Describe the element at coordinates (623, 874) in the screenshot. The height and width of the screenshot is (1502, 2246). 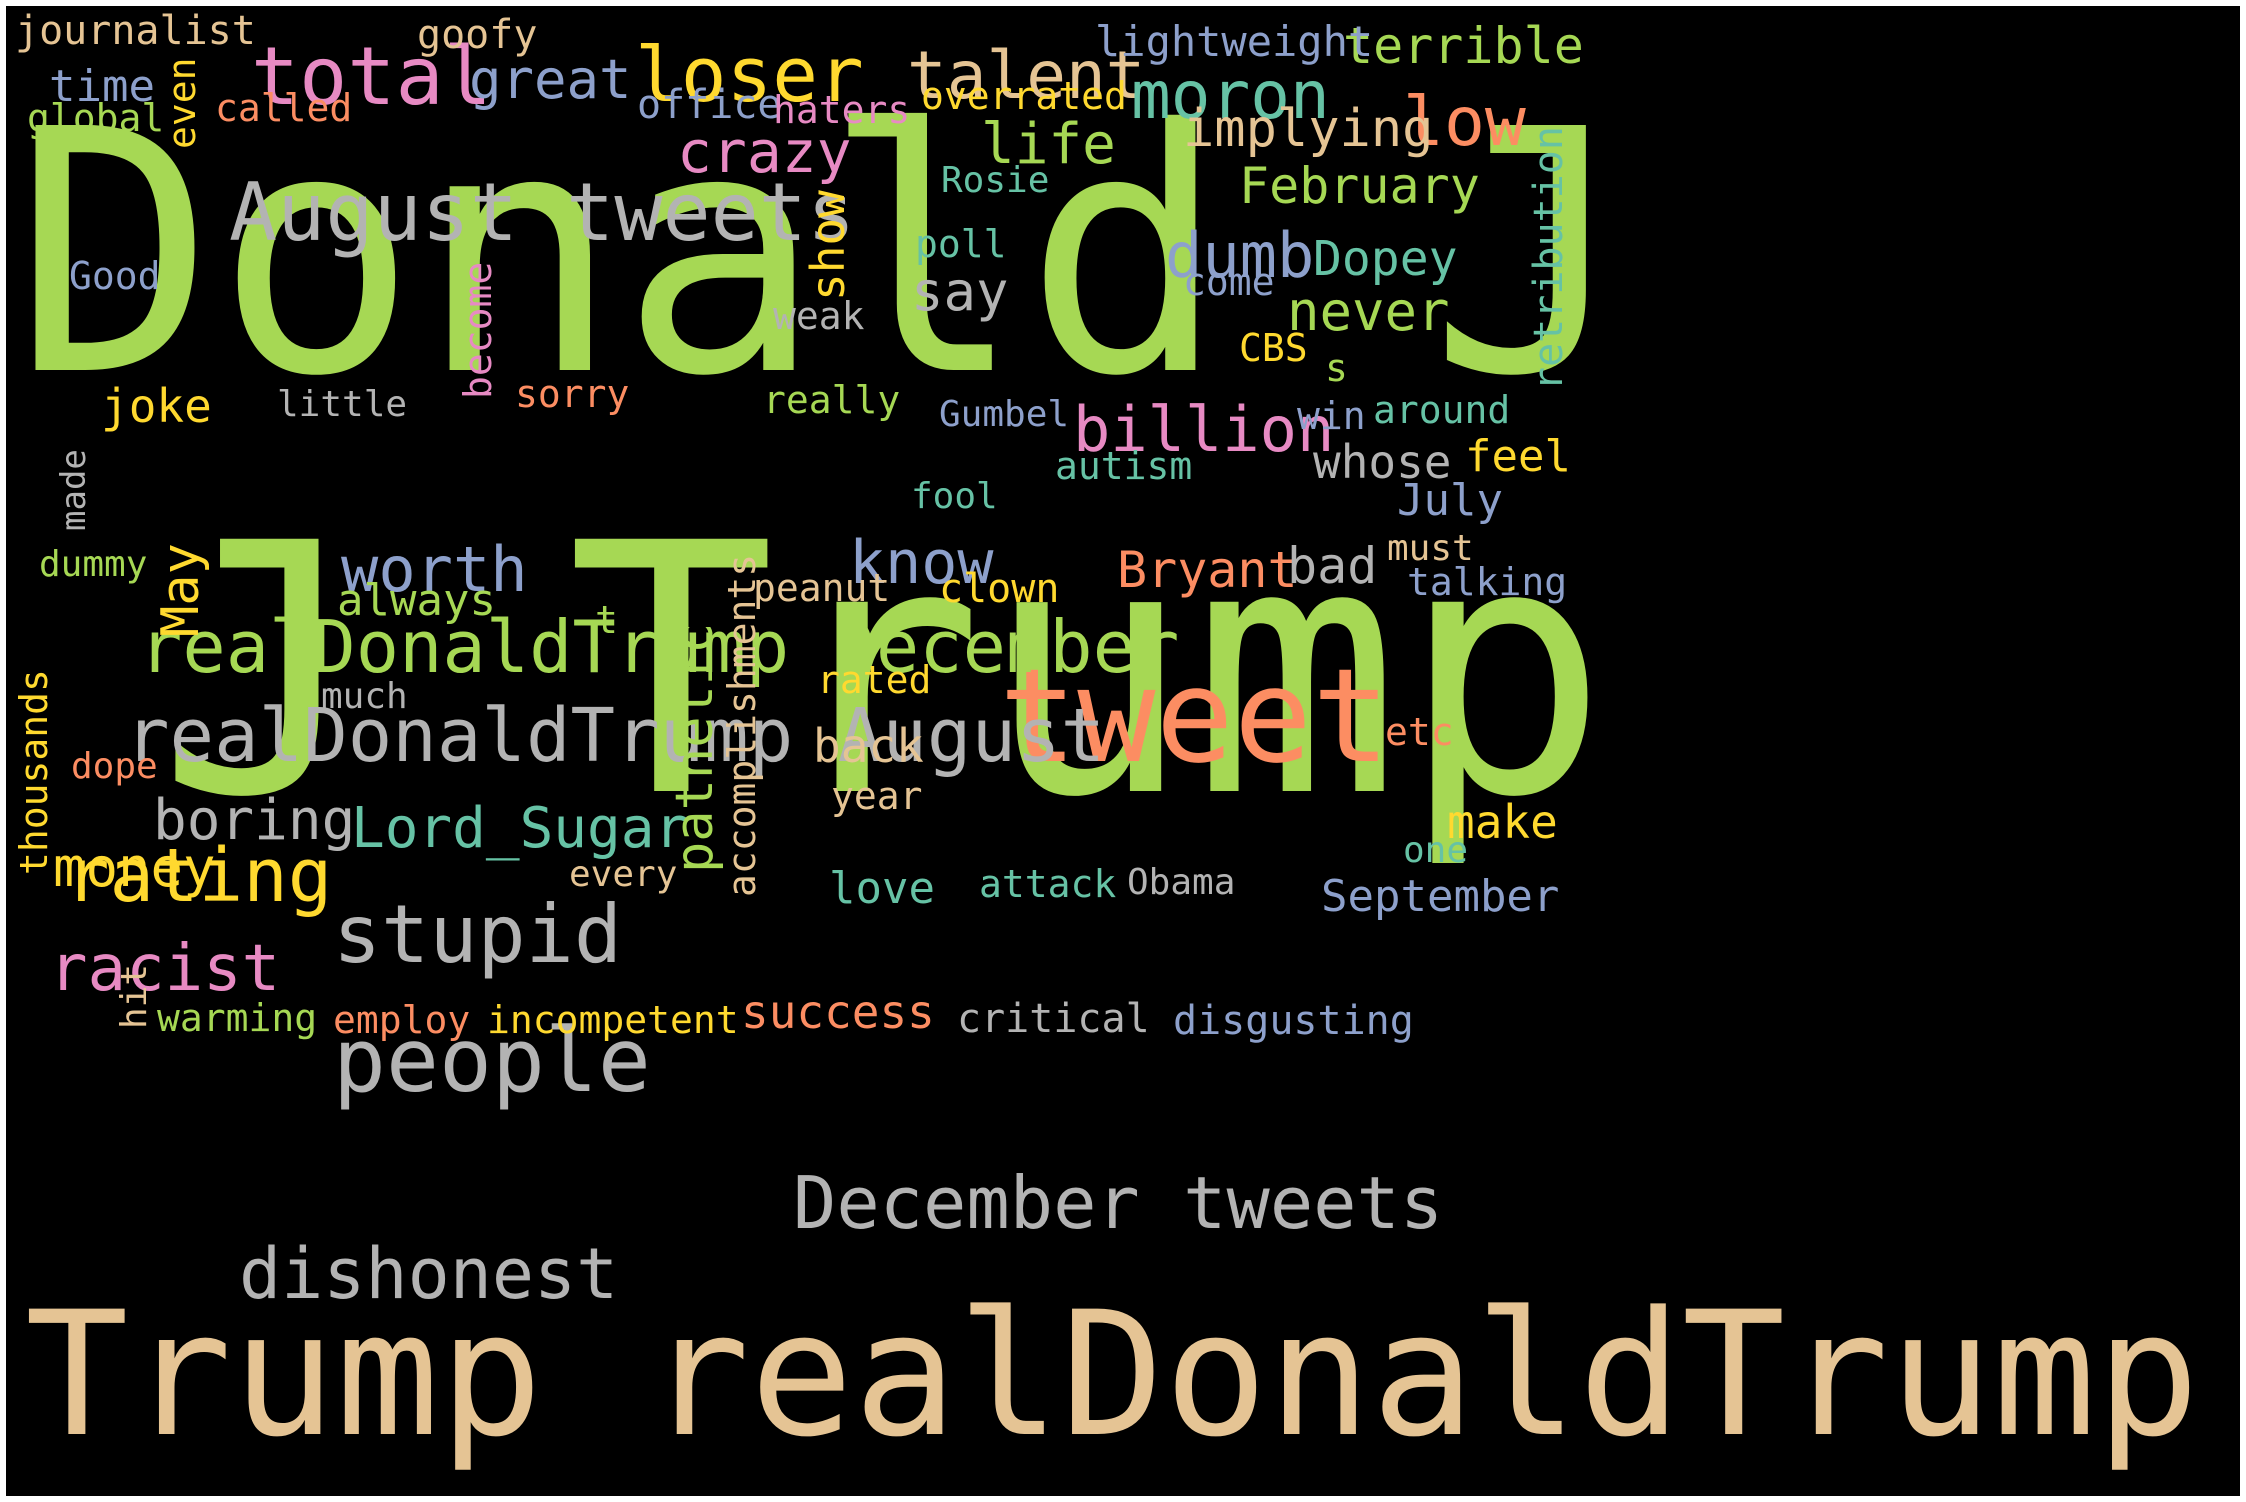
I see `word-every: every` at that location.